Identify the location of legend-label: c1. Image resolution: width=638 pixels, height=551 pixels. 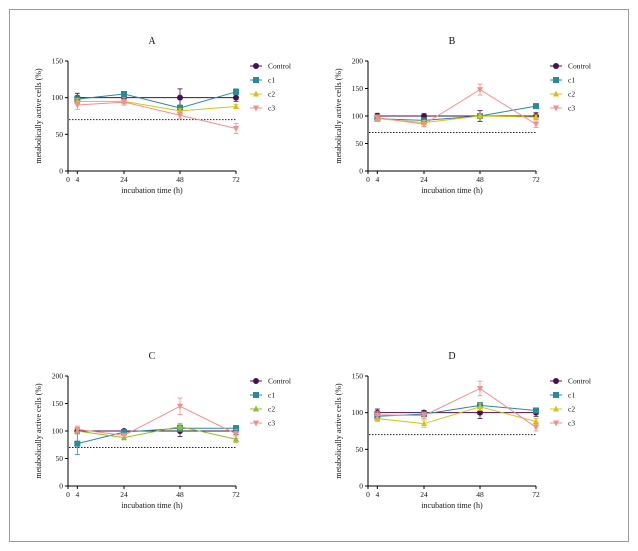
(571, 395).